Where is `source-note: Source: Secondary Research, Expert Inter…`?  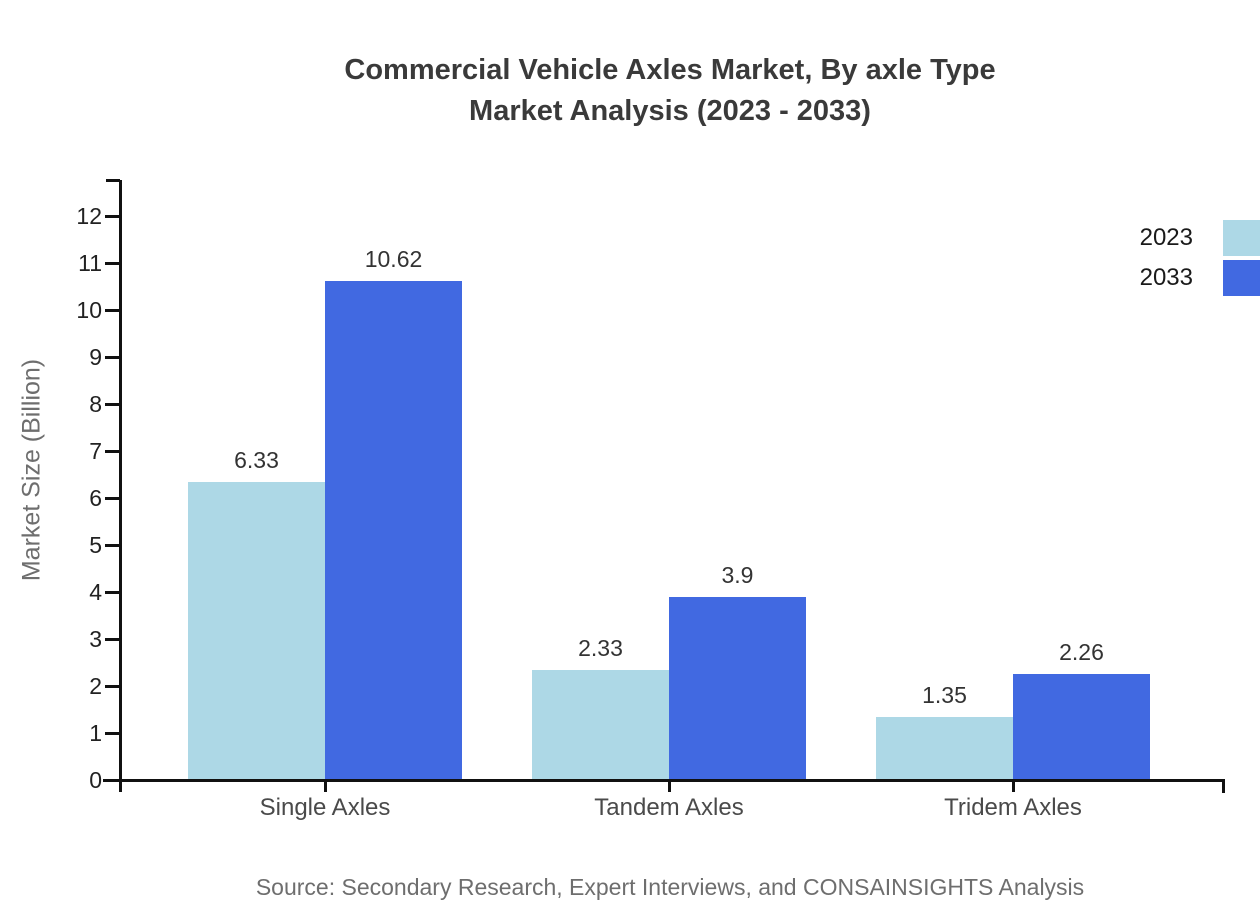 source-note: Source: Secondary Research, Expert Inter… is located at coordinates (670, 887).